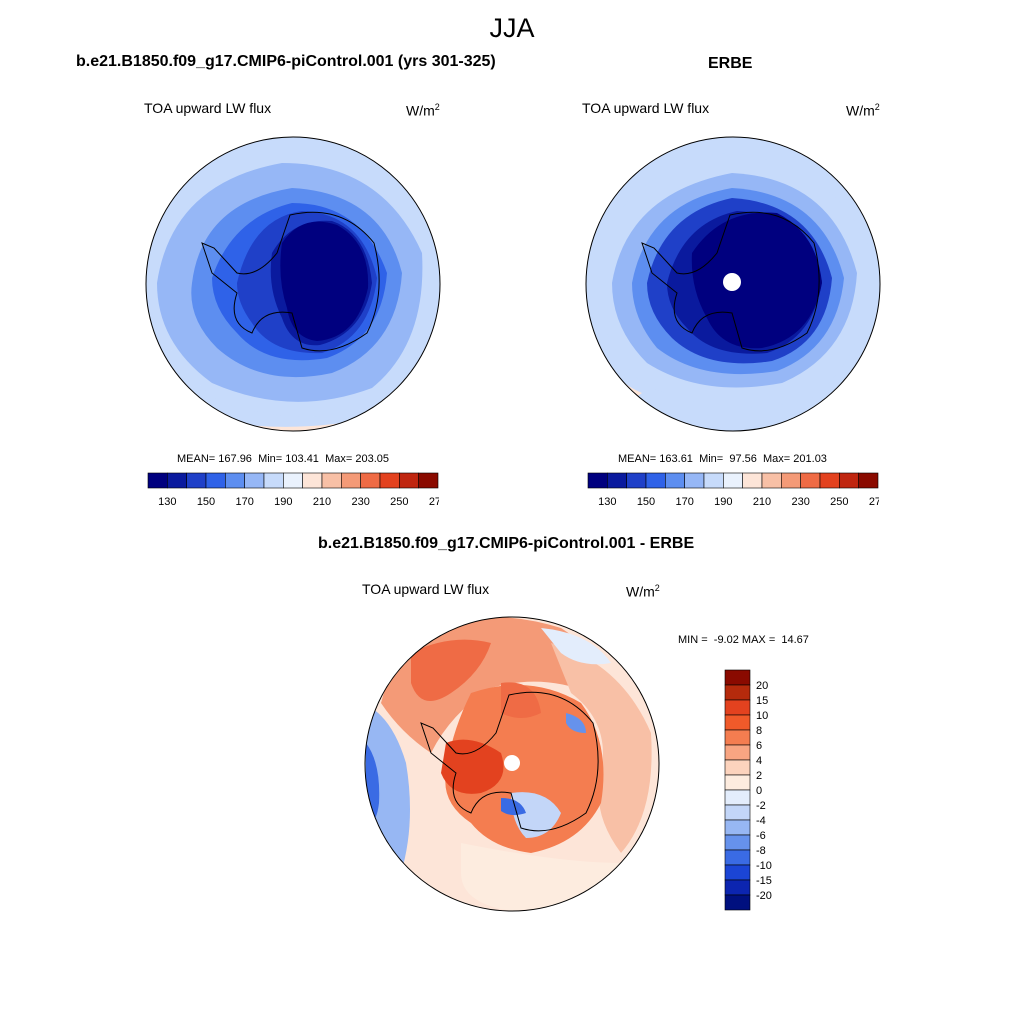 The image size is (1024, 1024). I want to click on obs-polar-map, so click(733, 284).